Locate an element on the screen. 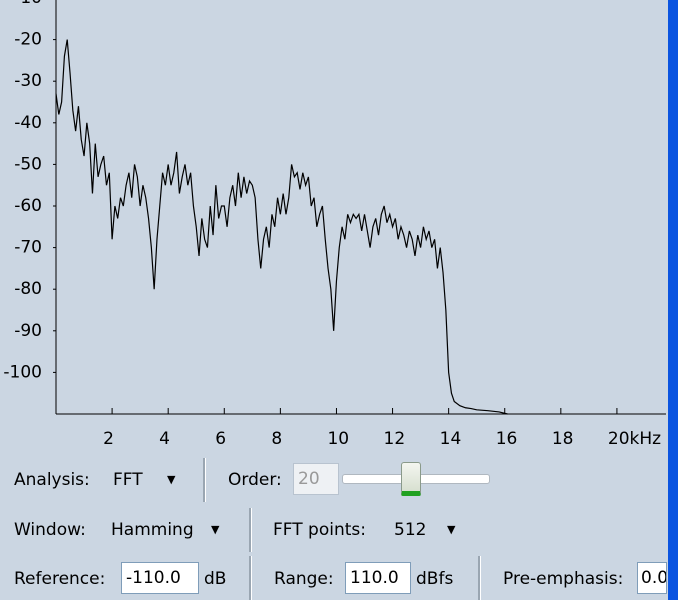 The height and width of the screenshot is (600, 678). y-tick-label: -60 is located at coordinates (28, 206).